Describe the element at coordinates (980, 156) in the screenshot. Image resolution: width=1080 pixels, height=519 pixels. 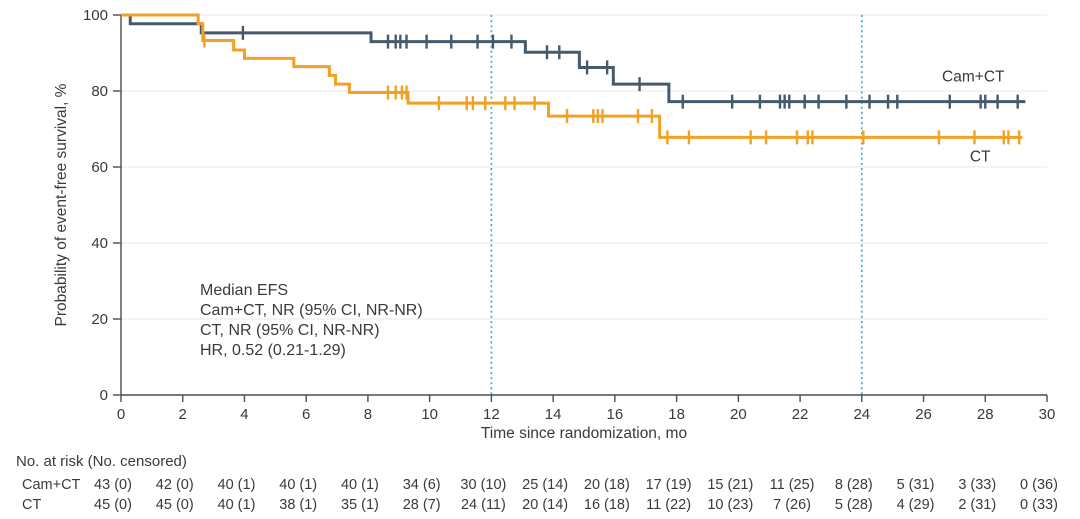
I see `curve-label-ct: CT` at that location.